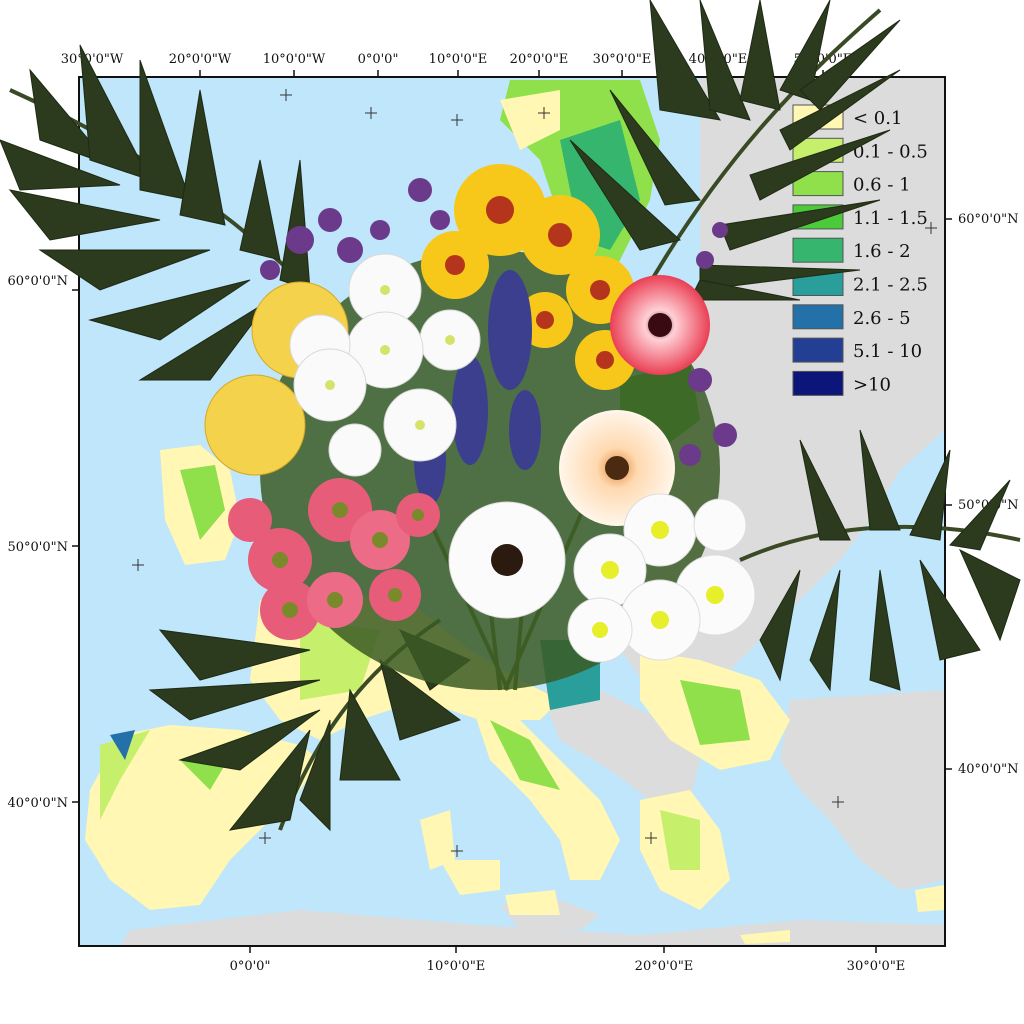  I want to click on right-tick-label: 40°0'0"N, so click(988, 769).